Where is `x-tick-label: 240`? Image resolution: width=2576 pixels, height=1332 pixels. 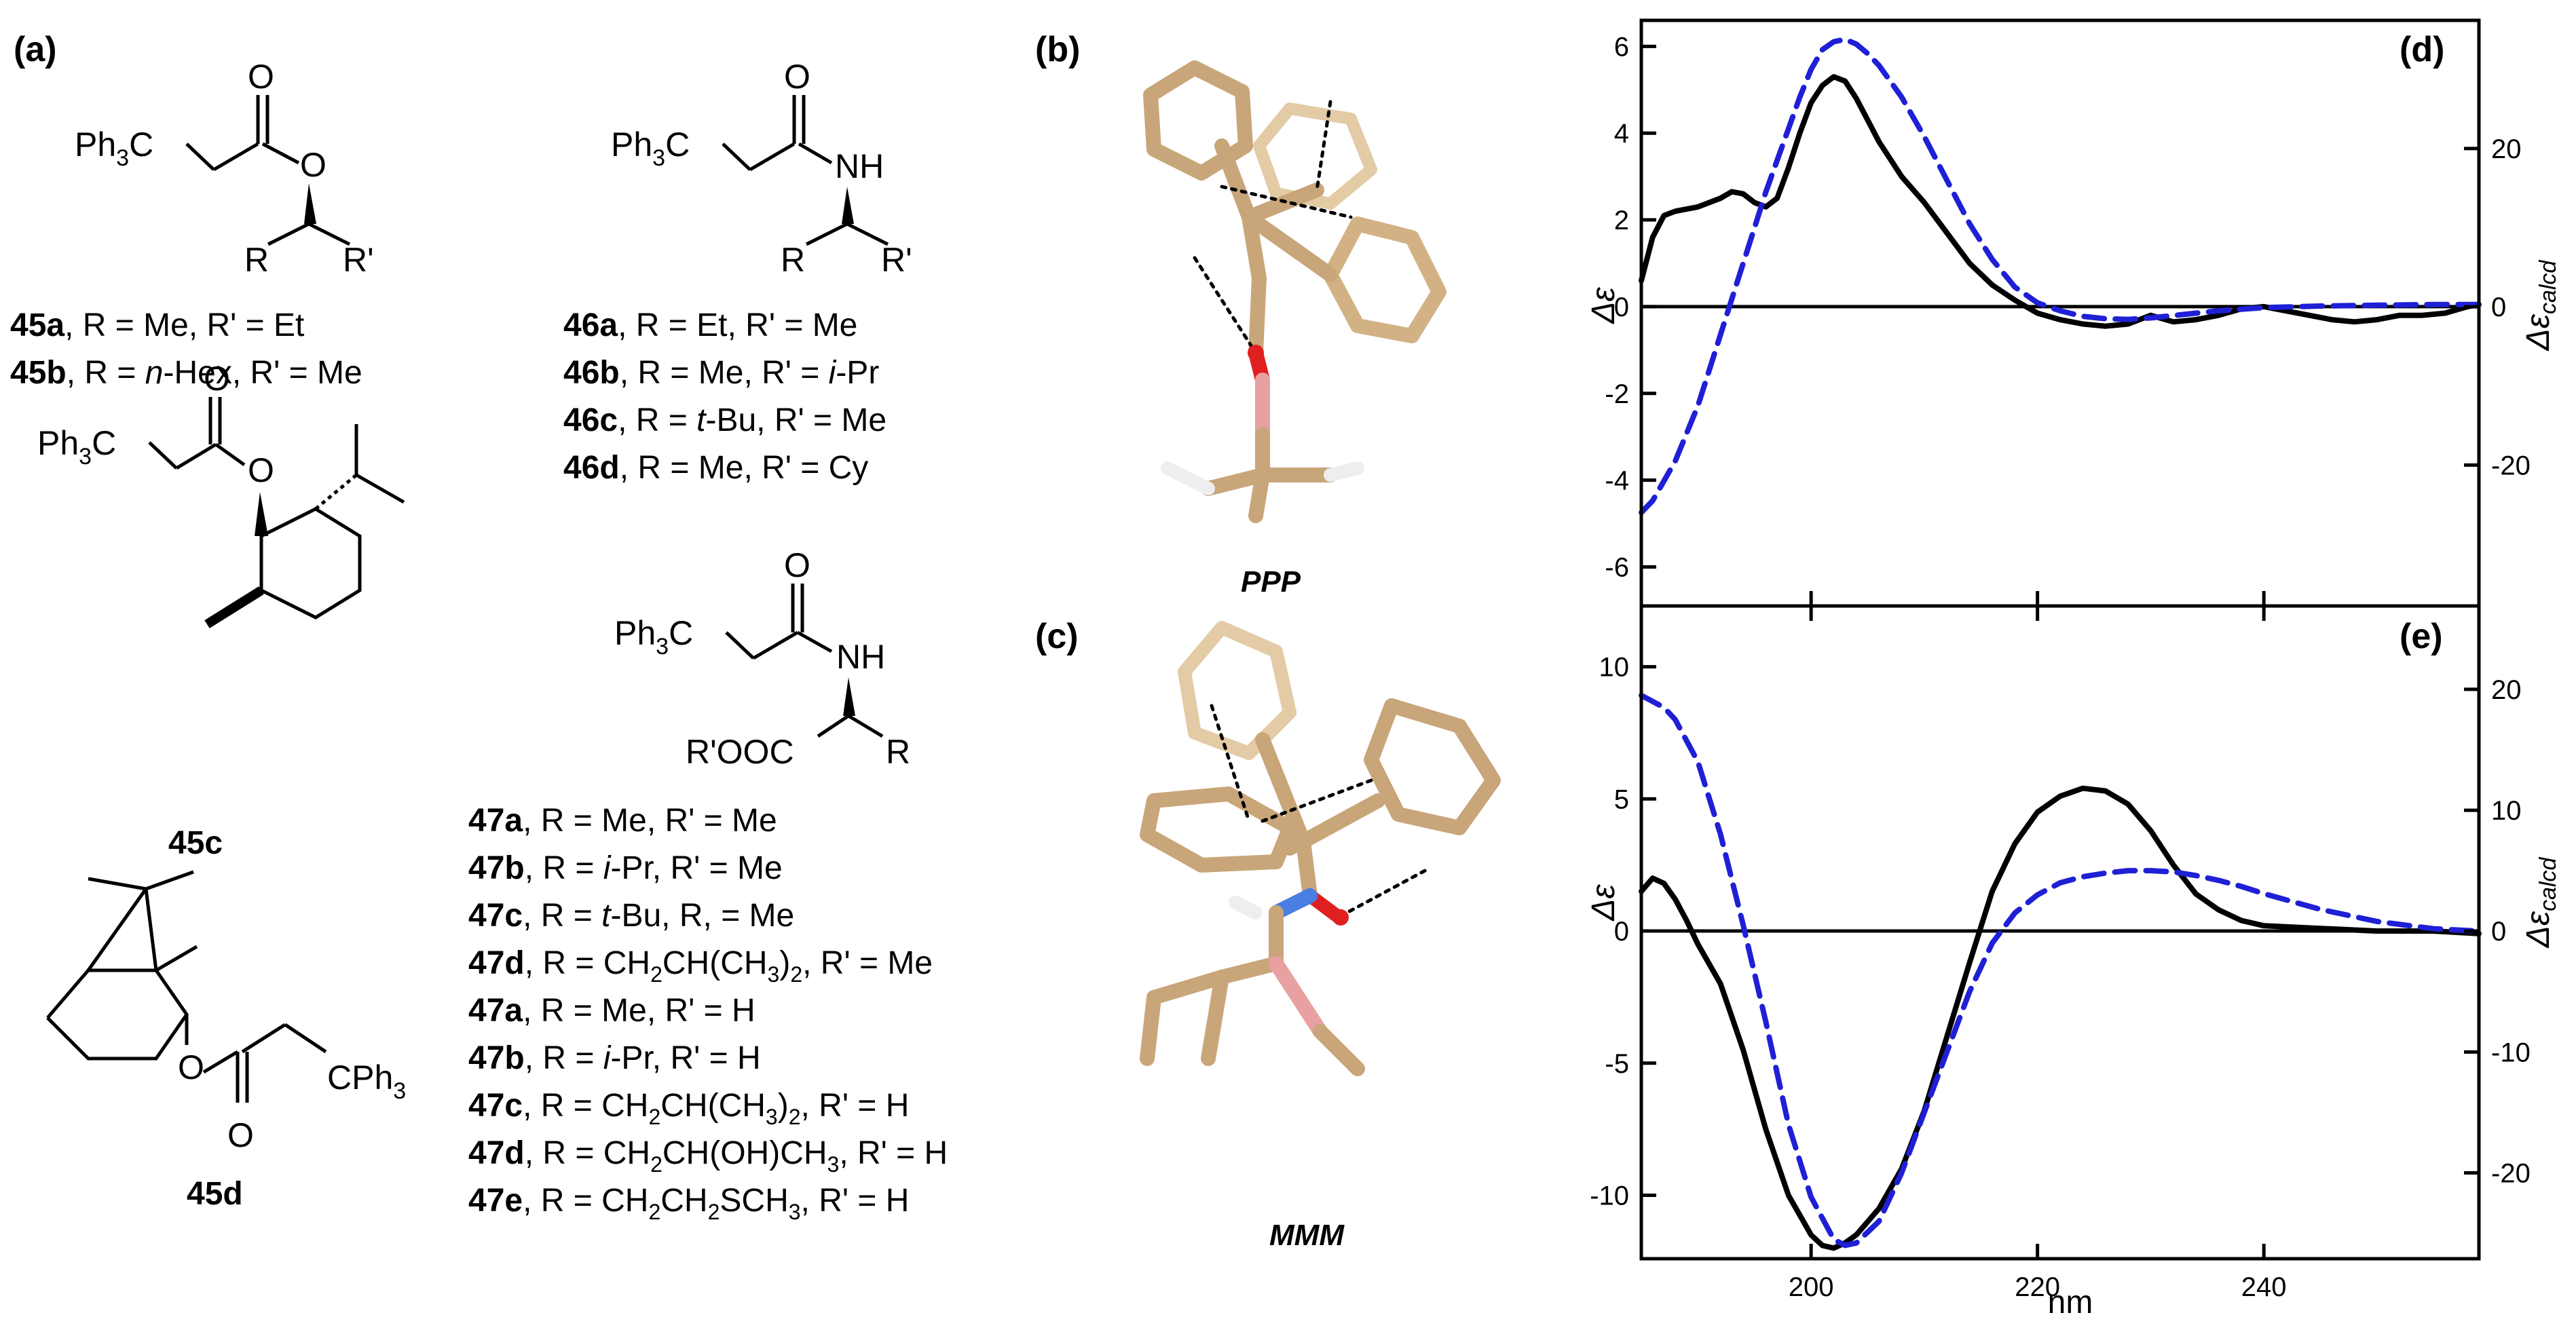
x-tick-label: 240 is located at coordinates (2264, 1287).